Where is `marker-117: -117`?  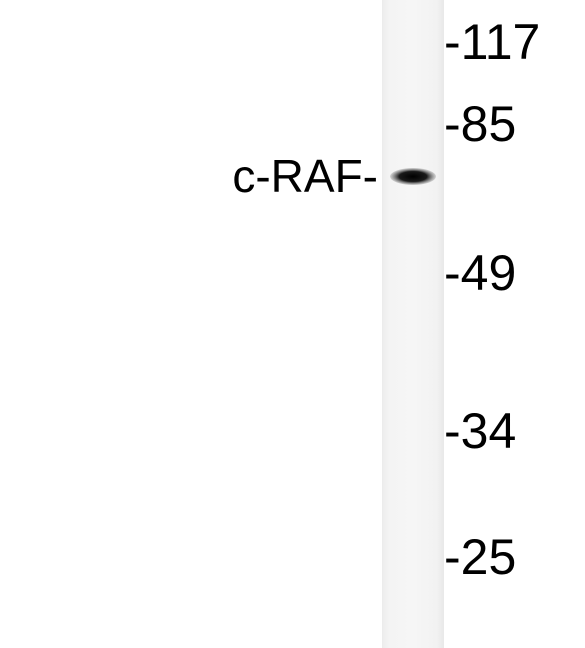
marker-117: -117 is located at coordinates (492, 42).